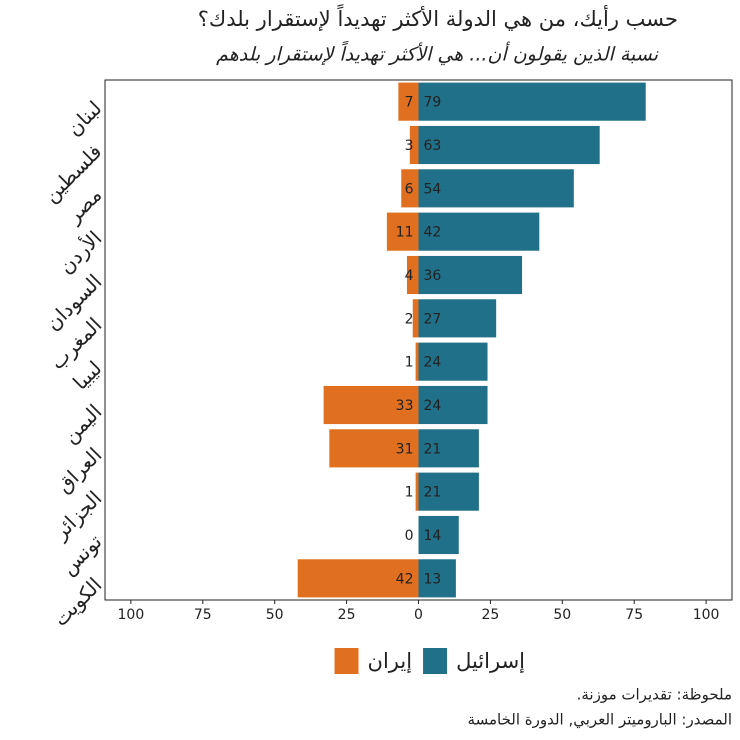 The height and width of the screenshot is (740, 740). What do you see at coordinates (418, 615) in the screenshot?
I see `x-tick-label: 0` at bounding box center [418, 615].